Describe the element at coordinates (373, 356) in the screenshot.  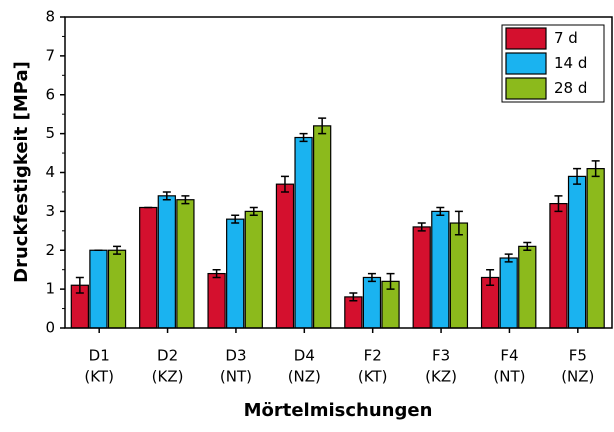
I see `x-tick-label: F2` at that location.